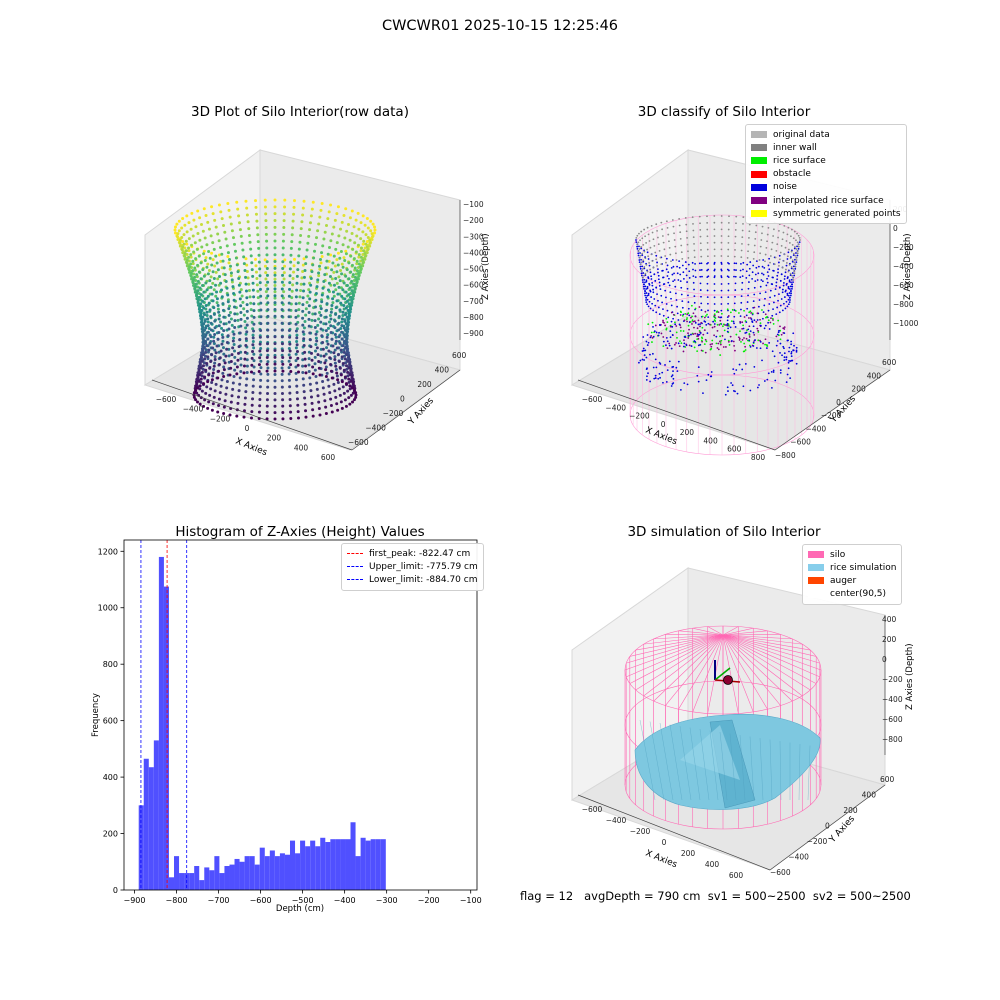  What do you see at coordinates (884, 659) in the screenshot?
I see `ztick-2: 0` at bounding box center [884, 659].